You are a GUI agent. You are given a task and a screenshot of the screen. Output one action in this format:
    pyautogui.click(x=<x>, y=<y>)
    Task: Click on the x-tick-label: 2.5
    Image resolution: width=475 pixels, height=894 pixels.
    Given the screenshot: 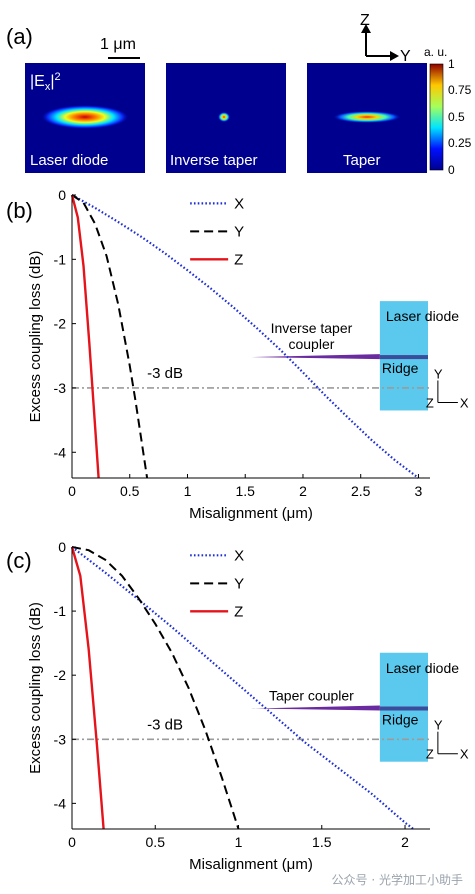 What is the action you would take?
    pyautogui.click(x=361, y=491)
    